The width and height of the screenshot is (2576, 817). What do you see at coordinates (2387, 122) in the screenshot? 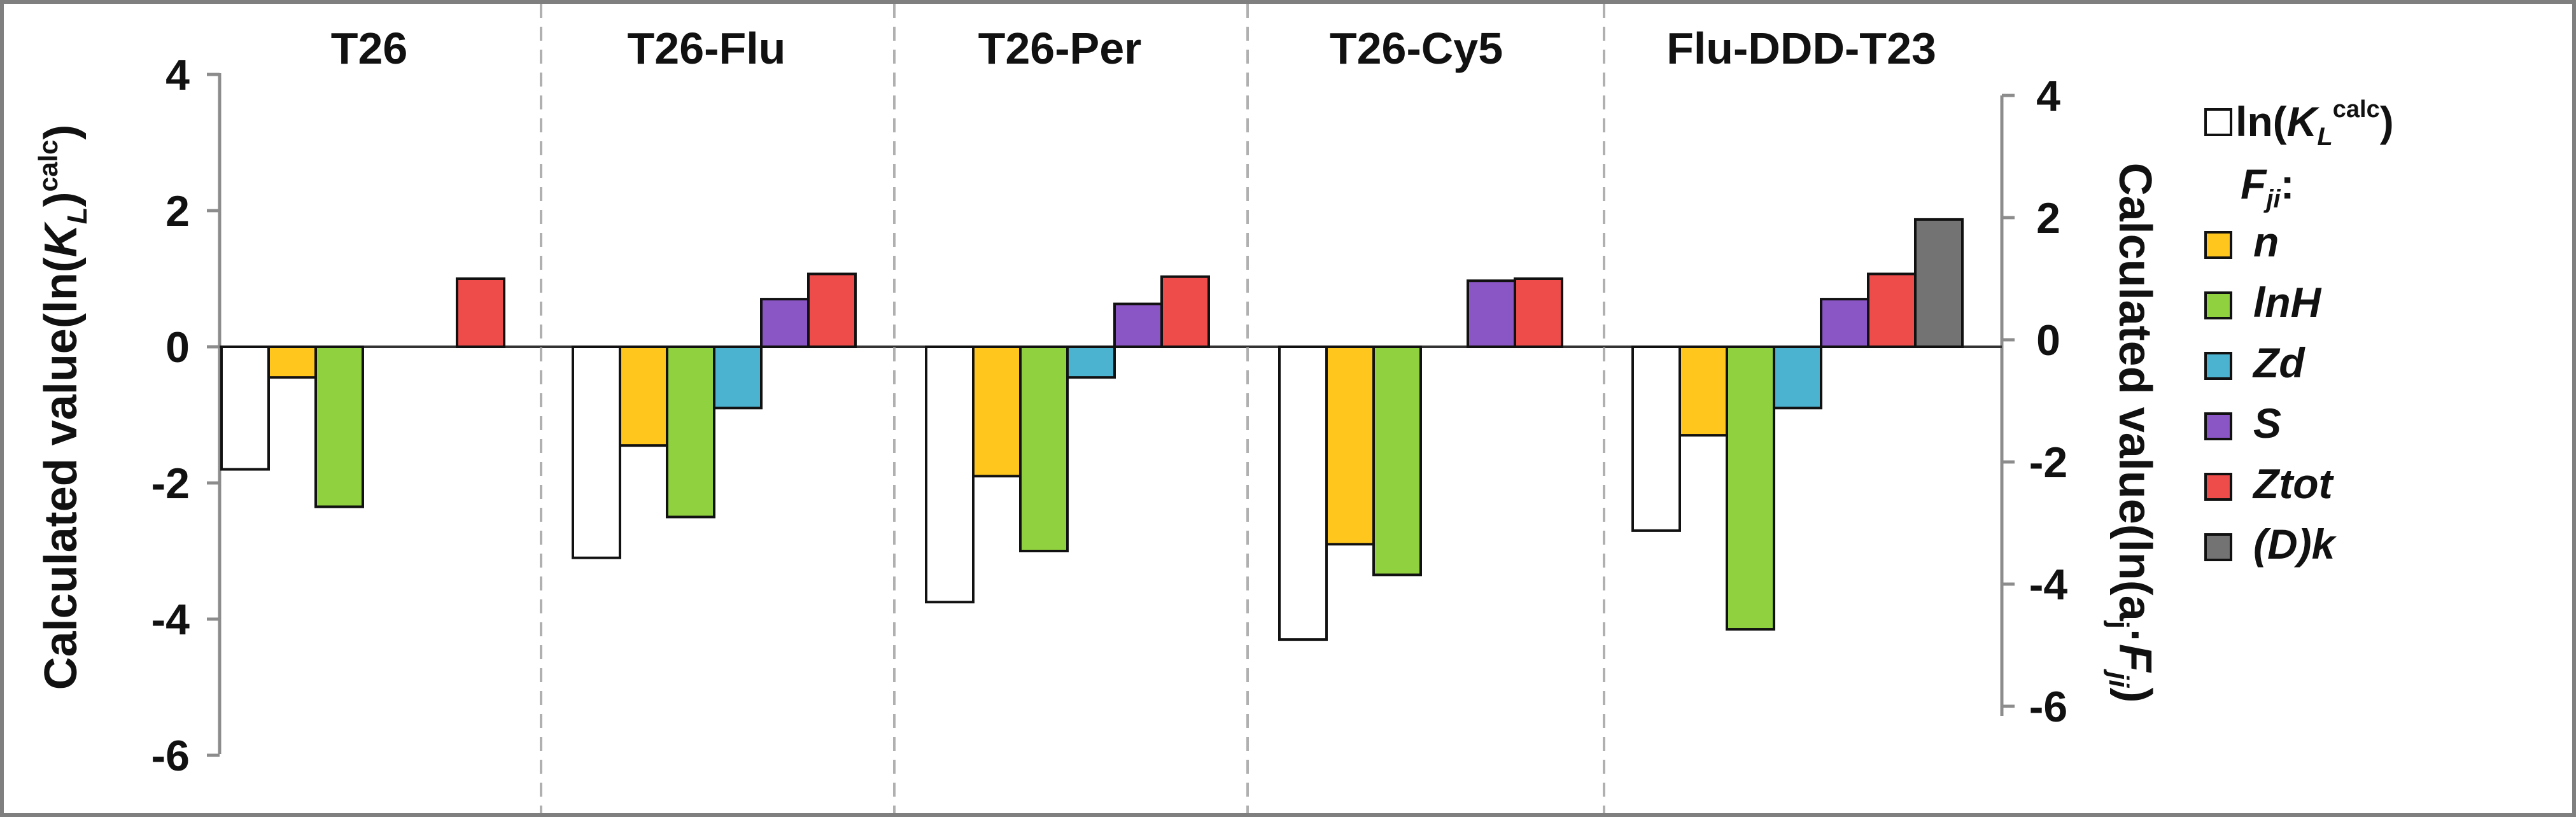
I see `legend-lnkl-end: )` at bounding box center [2387, 122].